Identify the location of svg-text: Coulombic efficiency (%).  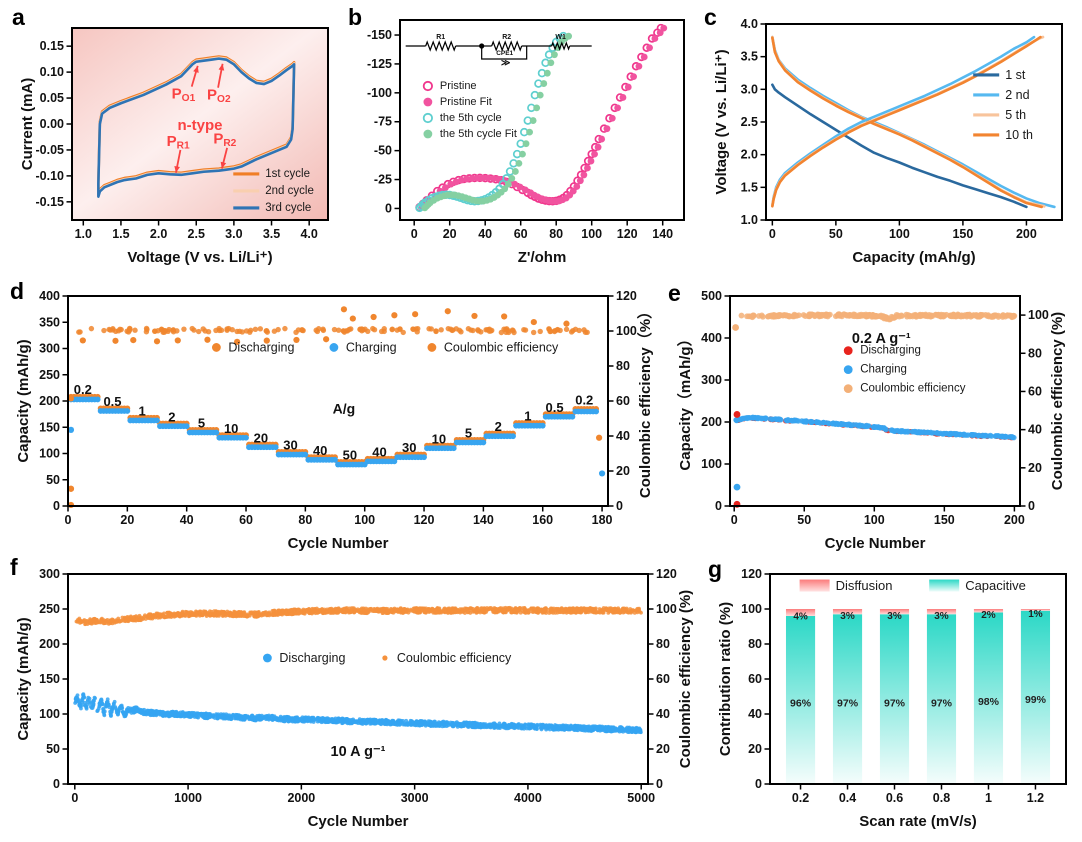
(1057, 401).